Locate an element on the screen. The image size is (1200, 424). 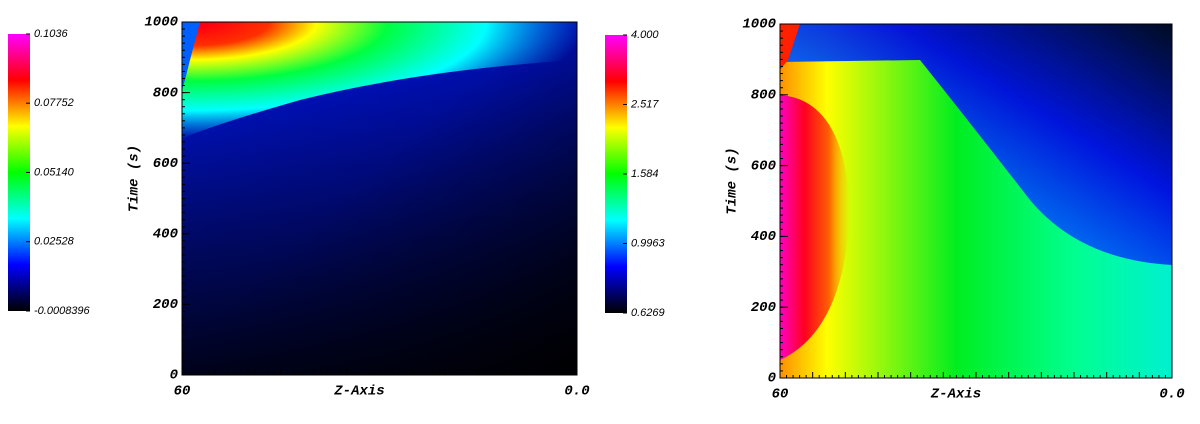
colorbar-tick-label: 0.6269 is located at coordinates (648, 313).